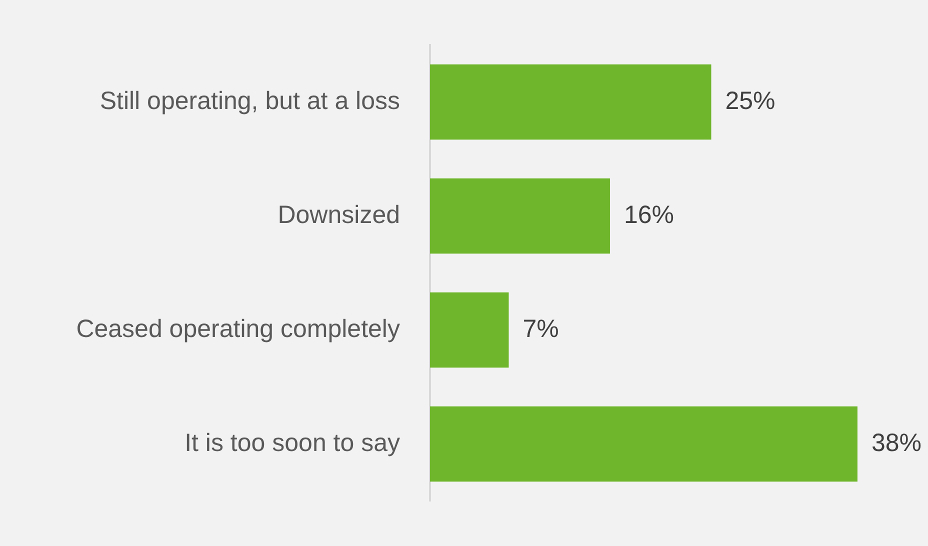 The width and height of the screenshot is (928, 546). Describe the element at coordinates (238, 328) in the screenshot. I see `y-tick-label: Ceased operating completely` at that location.